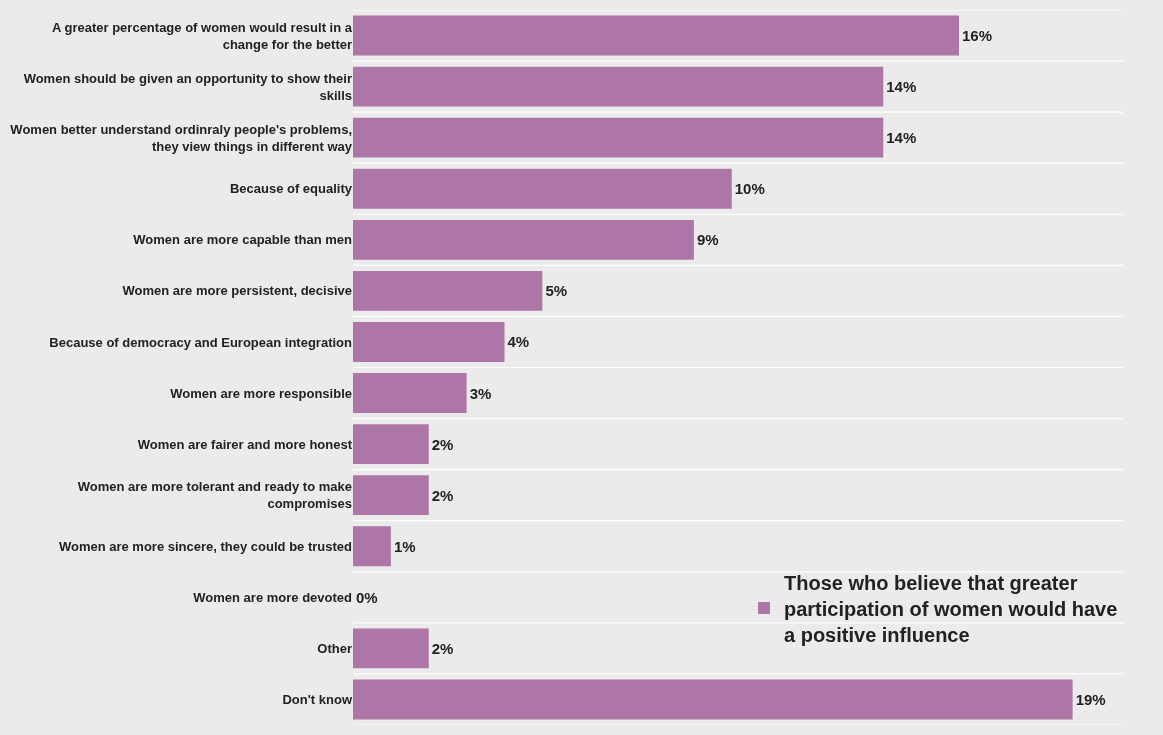 The image size is (1163, 735). What do you see at coordinates (291, 189) in the screenshot?
I see `y-tick-label: Because of equality` at bounding box center [291, 189].